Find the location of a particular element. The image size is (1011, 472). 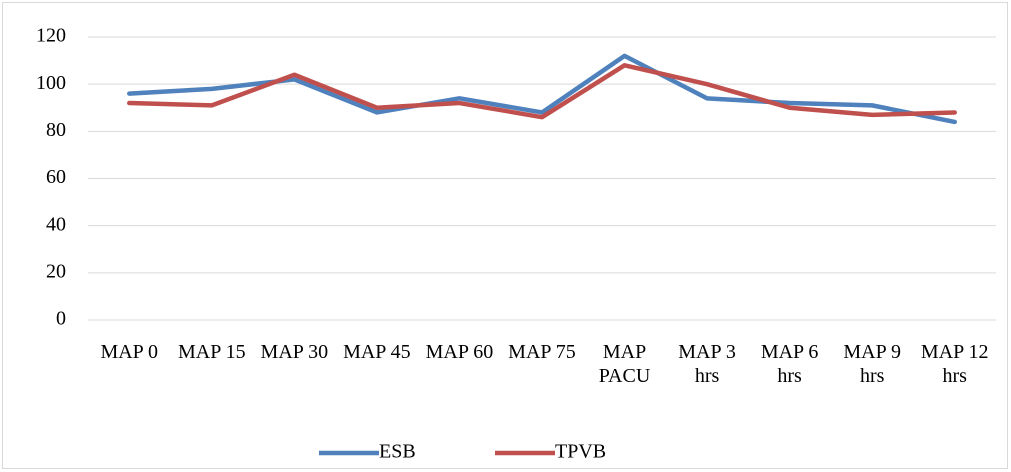

x-tick-label: MAP 45 is located at coordinates (377, 352).